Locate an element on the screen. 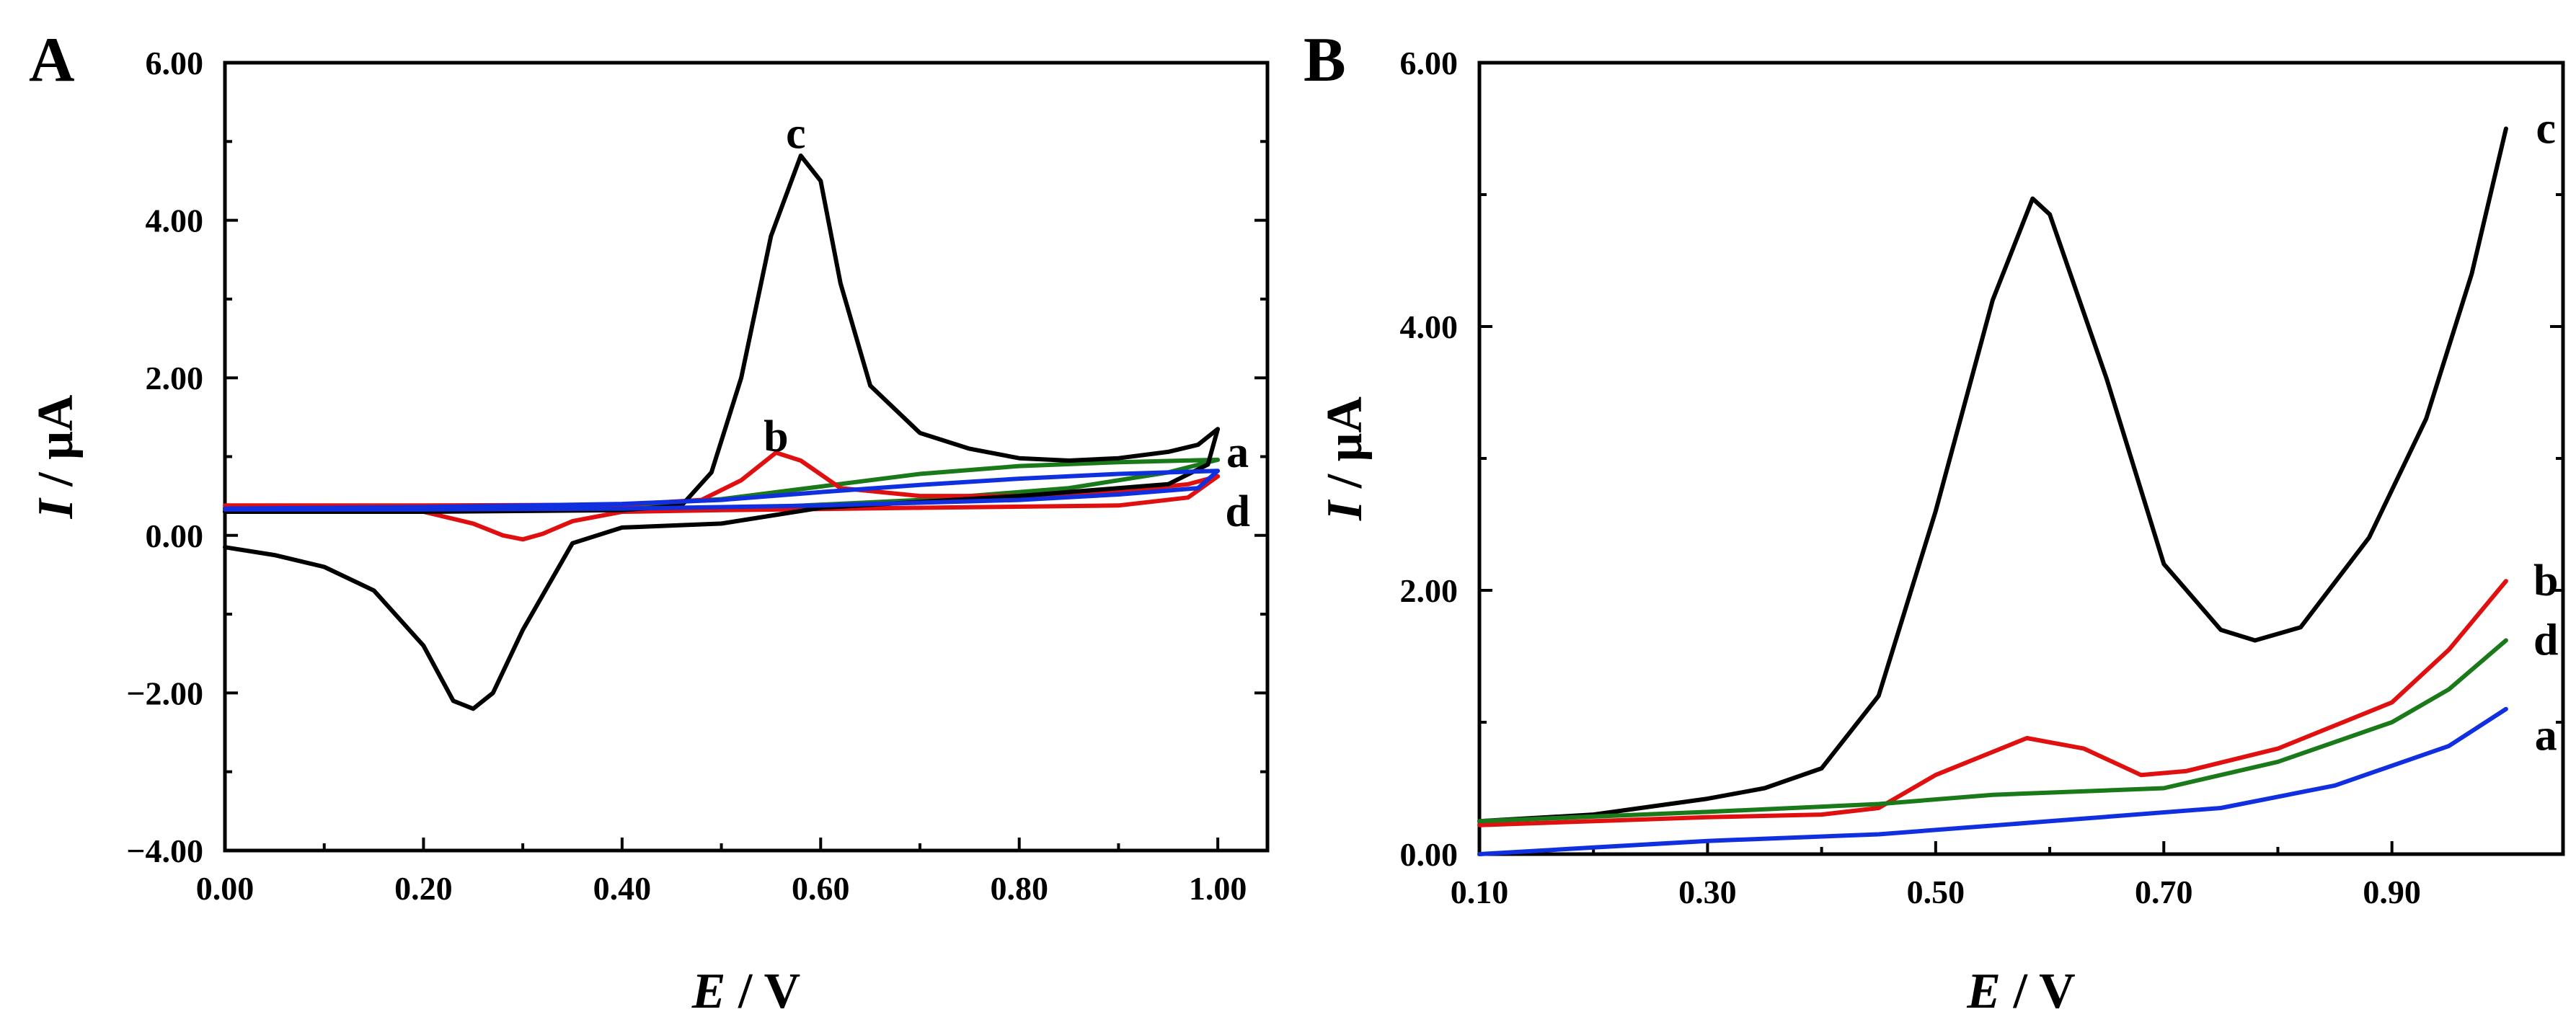 The width and height of the screenshot is (2576, 1030). x-tick-label: 0.00 is located at coordinates (225, 888).